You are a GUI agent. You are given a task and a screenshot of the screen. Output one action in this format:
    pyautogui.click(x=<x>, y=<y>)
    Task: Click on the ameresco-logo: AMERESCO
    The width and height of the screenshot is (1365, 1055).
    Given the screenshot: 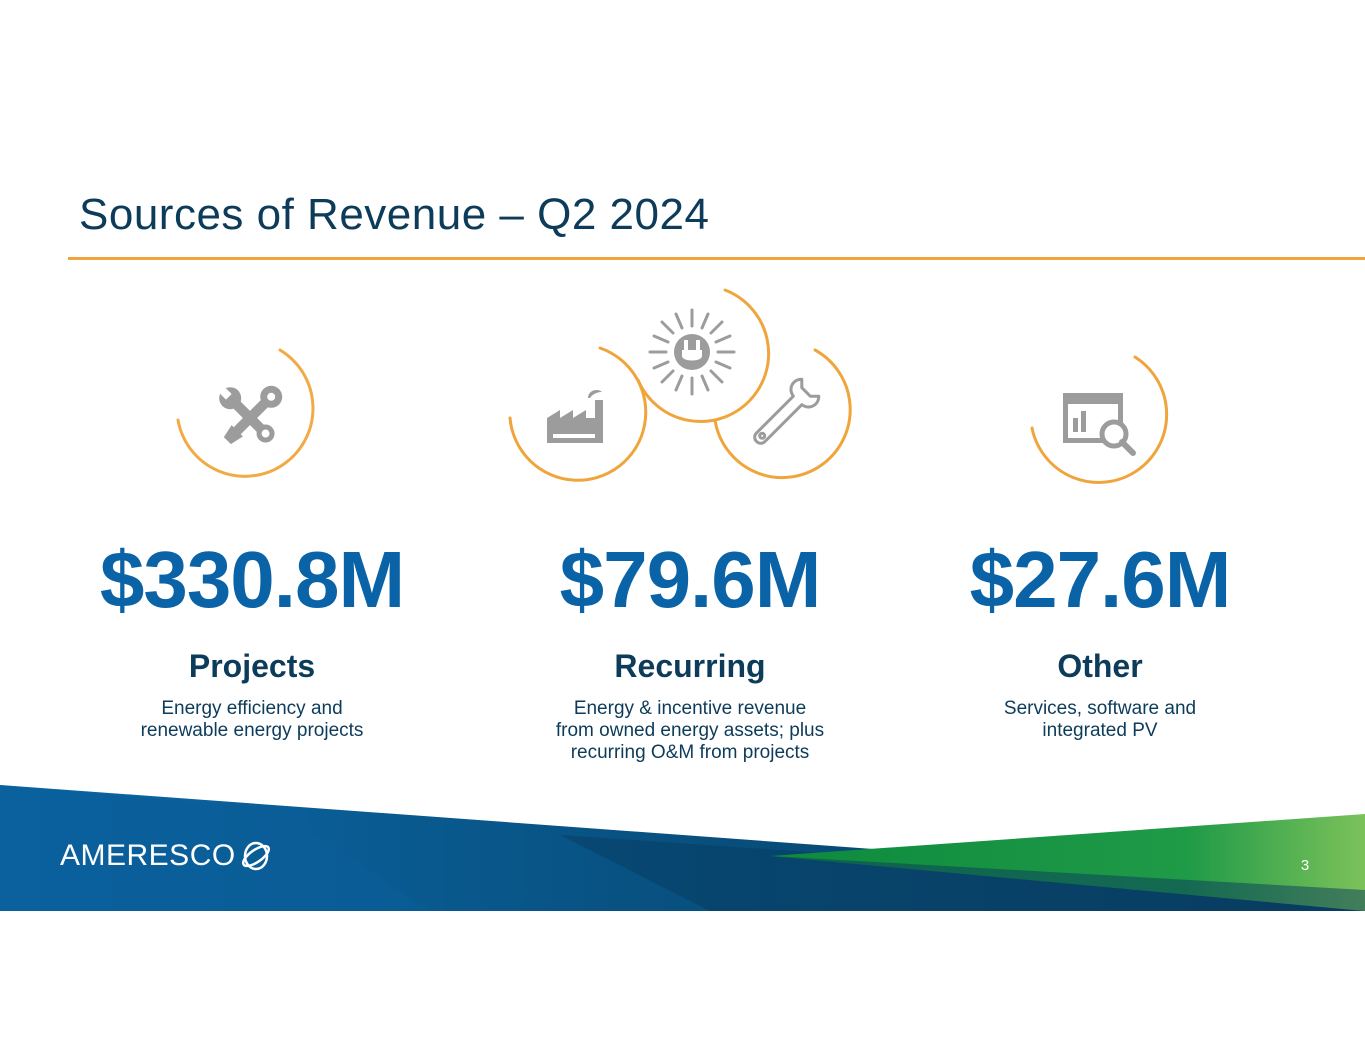 What is the action you would take?
    pyautogui.click(x=167, y=856)
    